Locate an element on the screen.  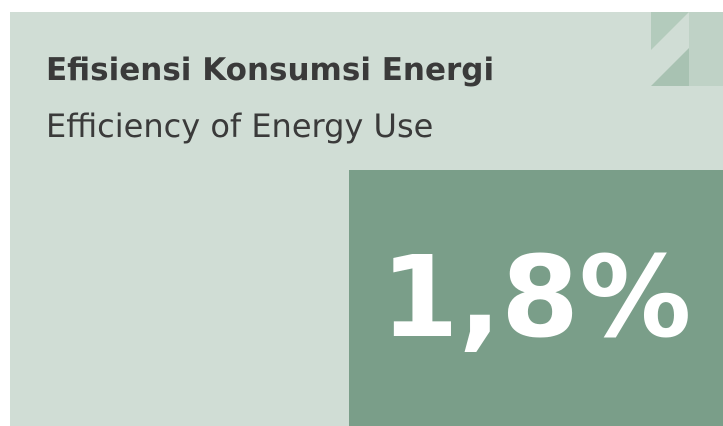
decor-triangle-top is located at coordinates (670, 31).